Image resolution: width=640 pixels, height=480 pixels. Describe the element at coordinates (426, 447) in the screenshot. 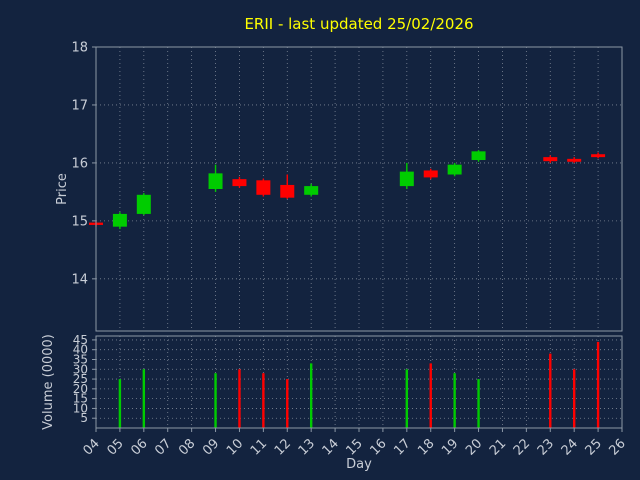

I see `x-tick-label: 18` at that location.